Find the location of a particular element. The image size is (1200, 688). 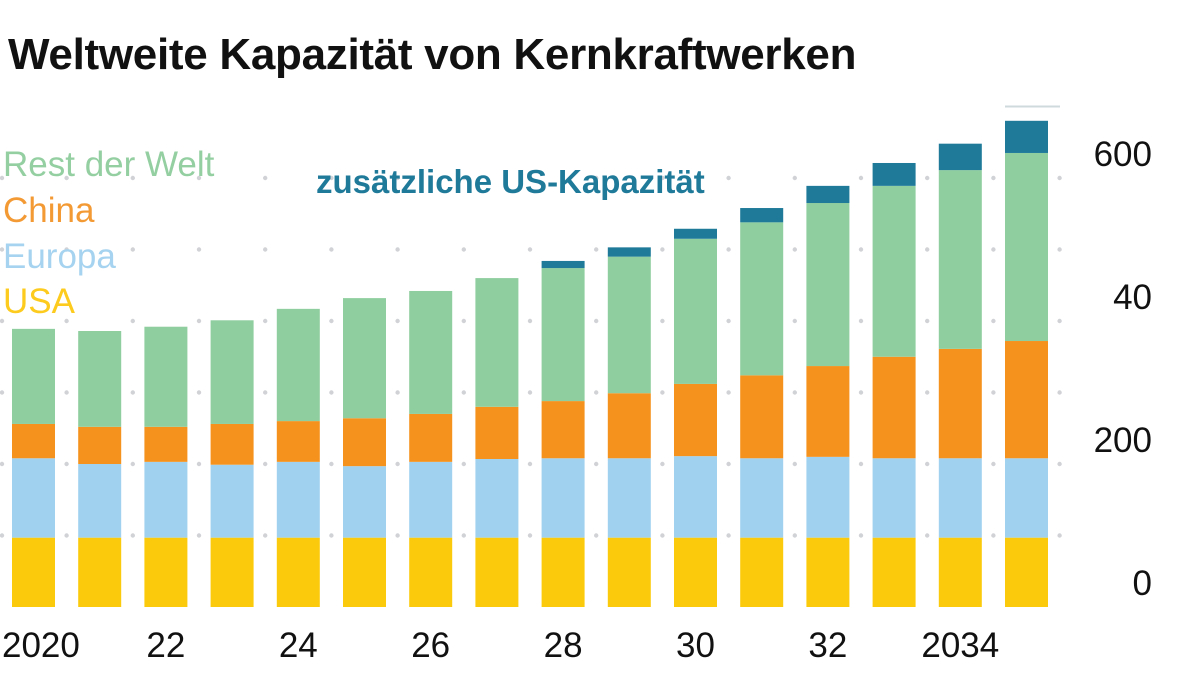

y-tick-label: 0 is located at coordinates (1142, 583).